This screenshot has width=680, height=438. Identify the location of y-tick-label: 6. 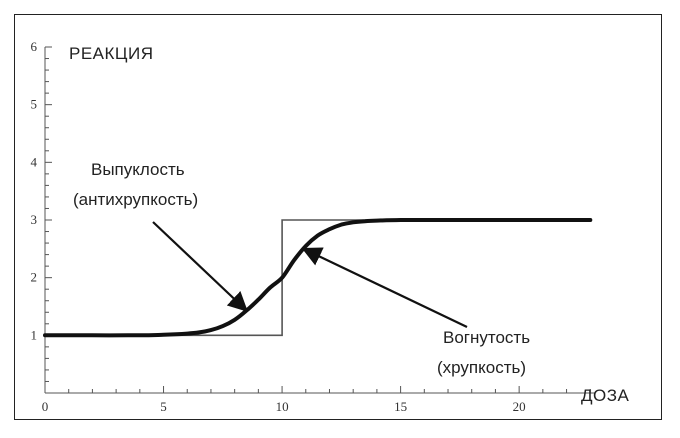
(34, 46).